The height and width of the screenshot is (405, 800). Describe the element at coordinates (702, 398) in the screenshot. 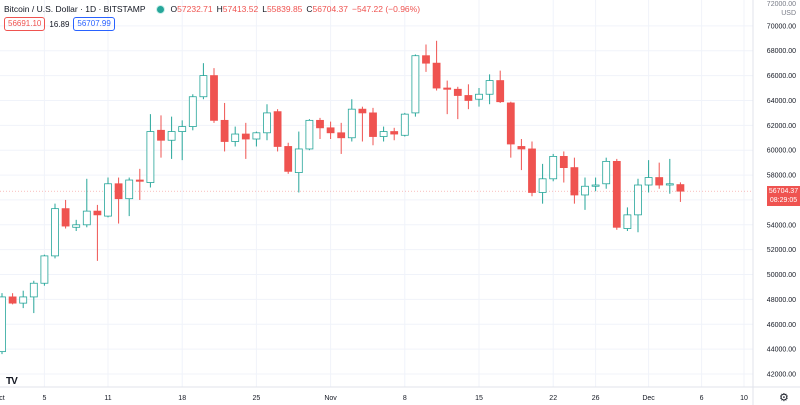

I see `time-tick-label: 6` at that location.